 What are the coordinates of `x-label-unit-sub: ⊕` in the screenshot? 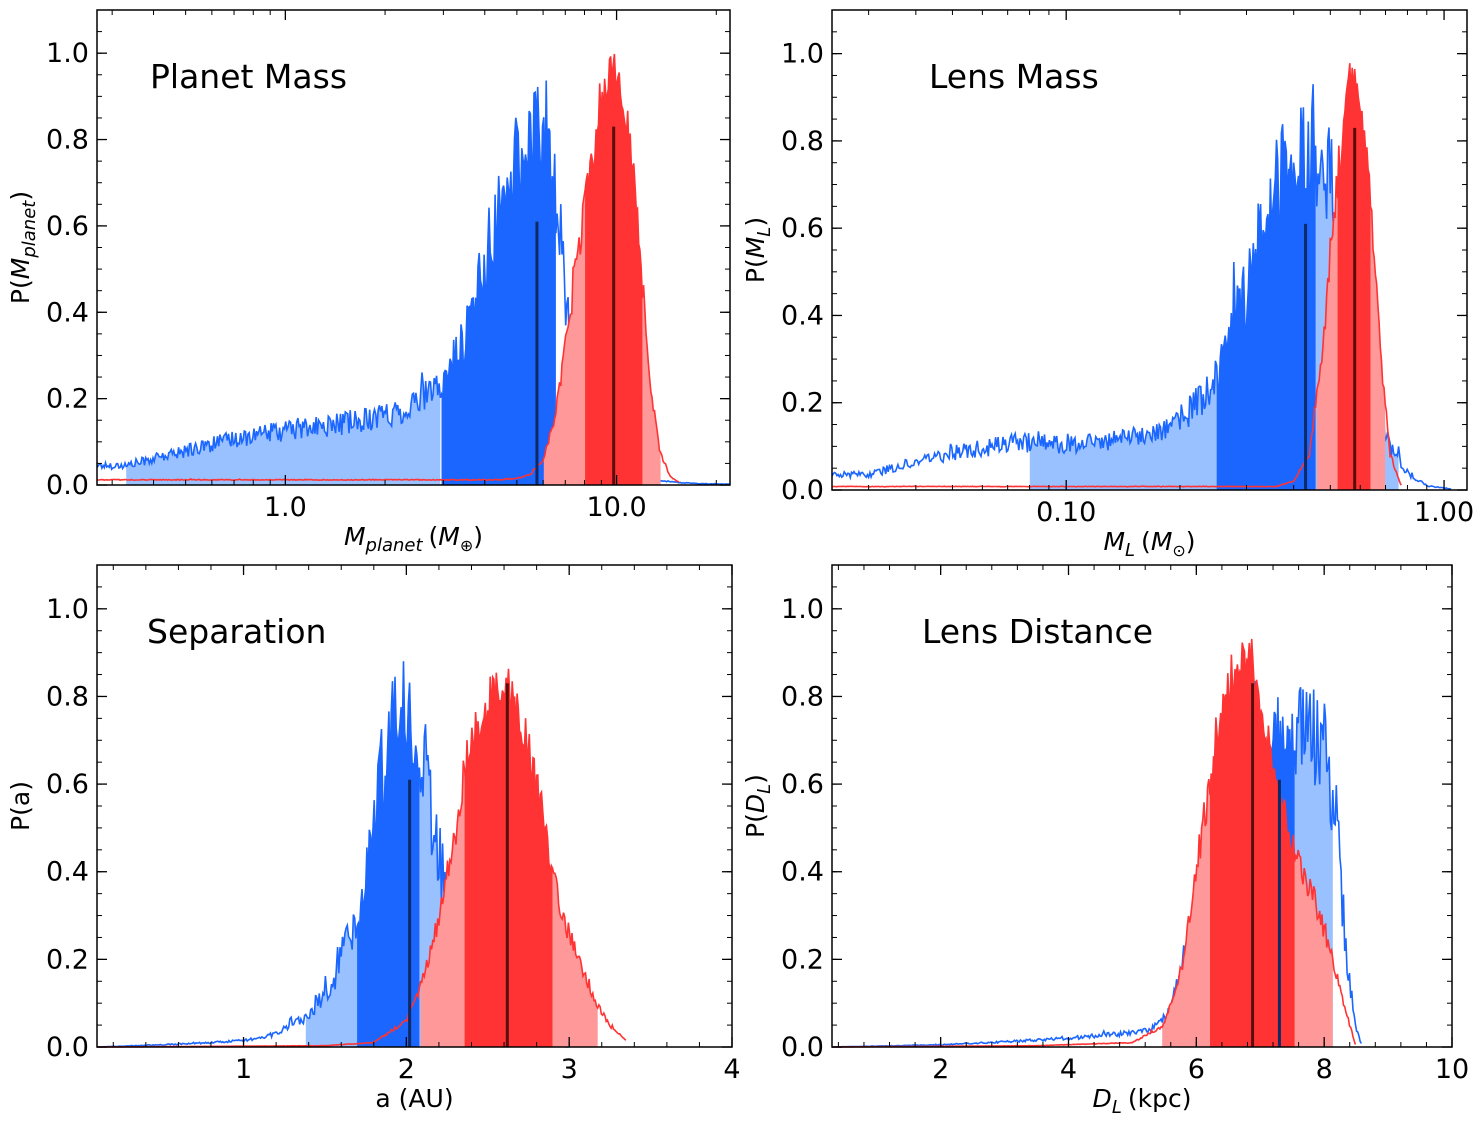 It's located at (466, 545).